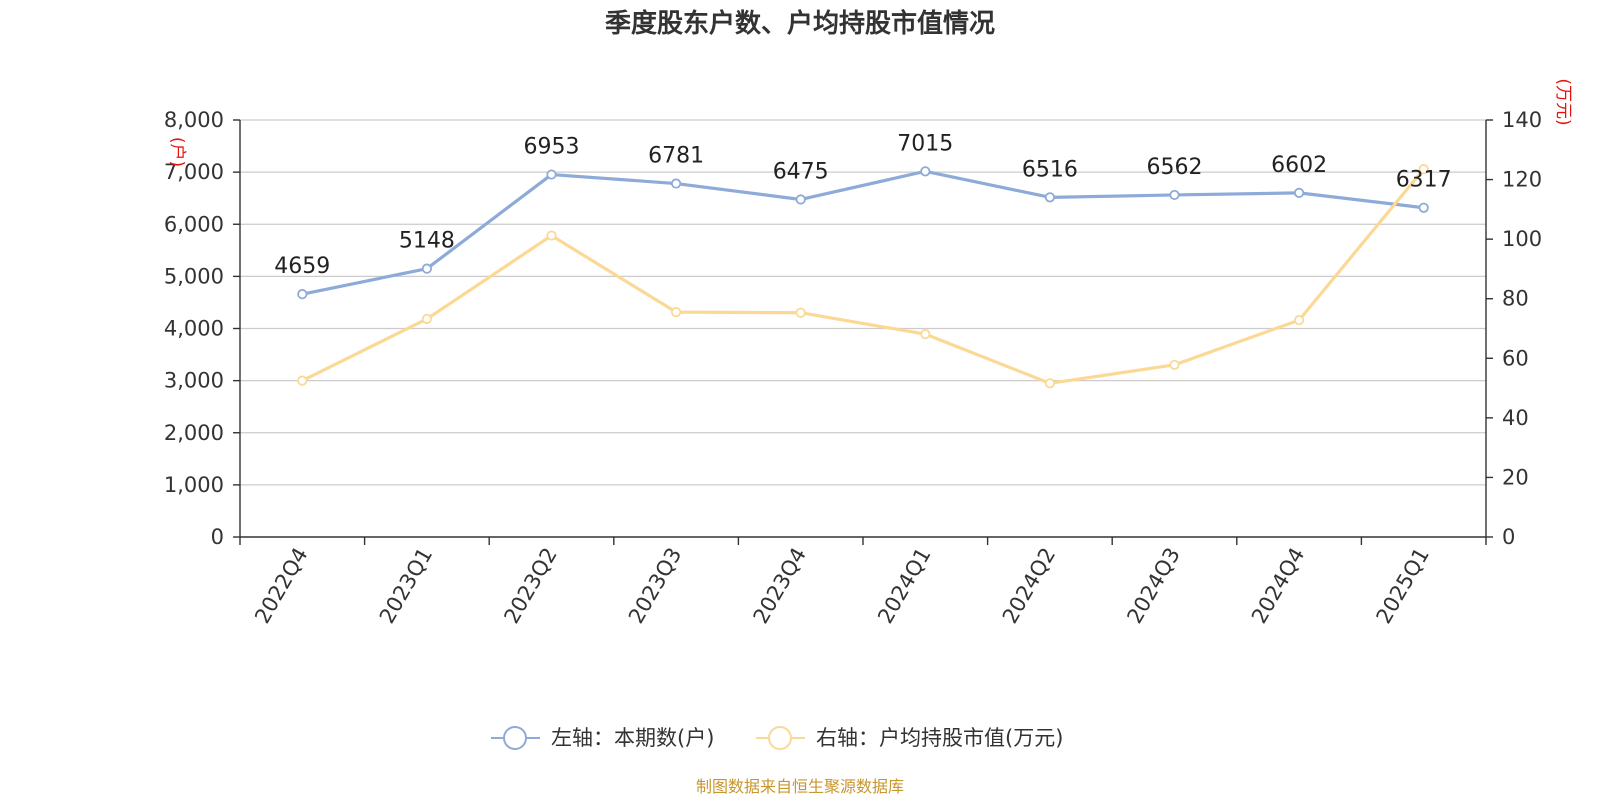 Image resolution: width=1600 pixels, height=800 pixels. I want to click on legend-item-left: 左轴：本期数(户), so click(602, 738).